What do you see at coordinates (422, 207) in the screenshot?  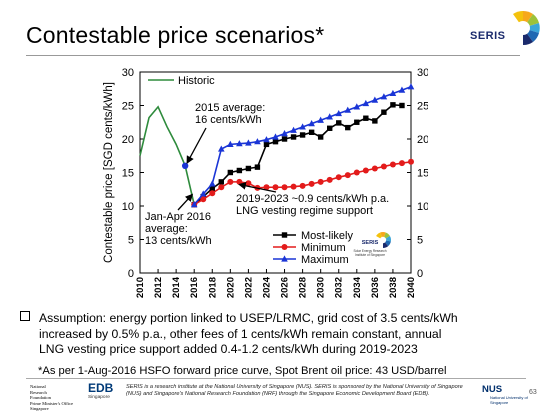 I see `y-tick-label-right: 10` at bounding box center [422, 207].